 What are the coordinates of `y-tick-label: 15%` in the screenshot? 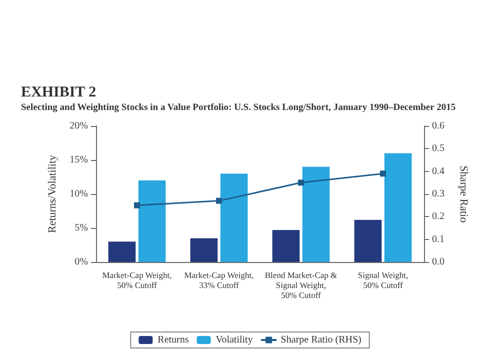 It's located at (79, 160).